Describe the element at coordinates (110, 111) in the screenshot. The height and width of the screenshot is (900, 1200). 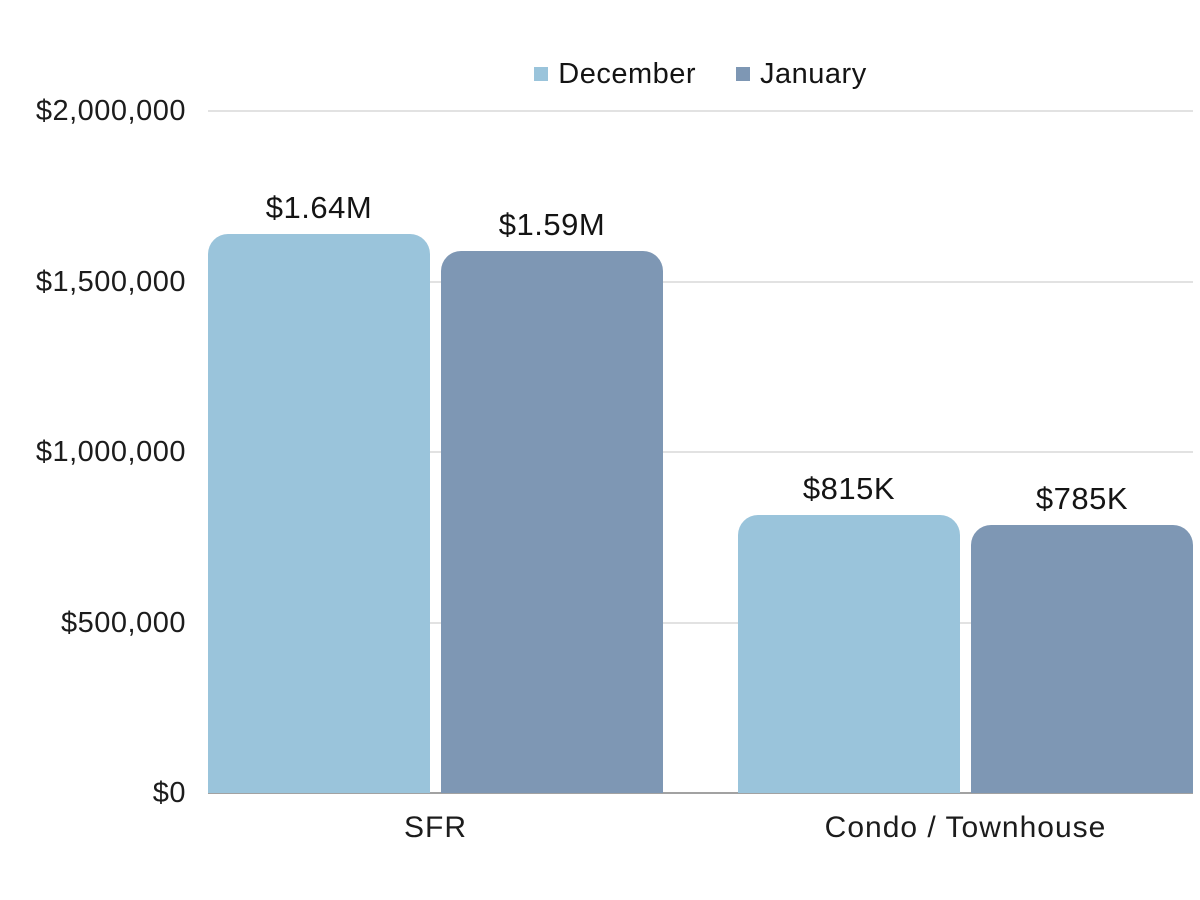
I see `y-axis-tick-label: $2,000,000` at that location.